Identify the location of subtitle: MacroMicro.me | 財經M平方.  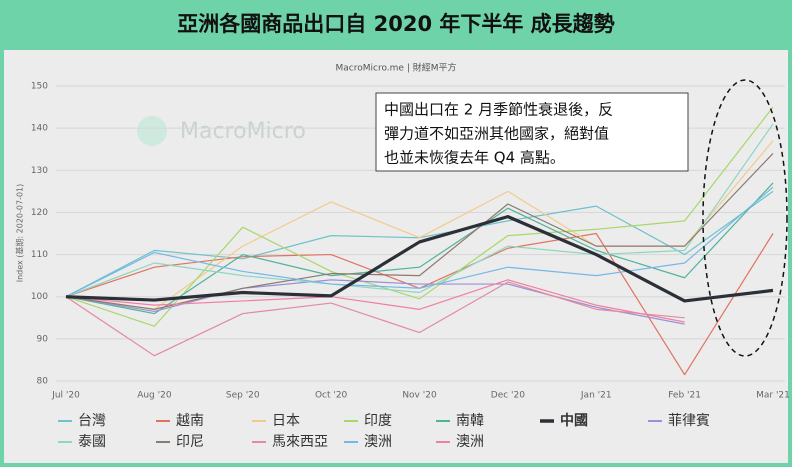
(396, 68).